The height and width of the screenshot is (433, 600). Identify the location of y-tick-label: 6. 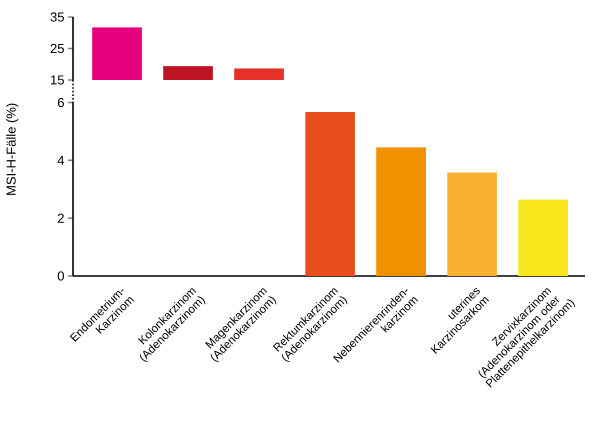
(61, 103).